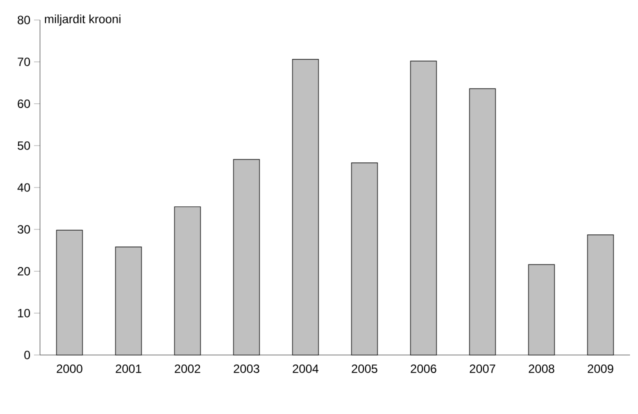 The width and height of the screenshot is (638, 414). What do you see at coordinates (483, 368) in the screenshot?
I see `x-tick-label: 2007` at bounding box center [483, 368].